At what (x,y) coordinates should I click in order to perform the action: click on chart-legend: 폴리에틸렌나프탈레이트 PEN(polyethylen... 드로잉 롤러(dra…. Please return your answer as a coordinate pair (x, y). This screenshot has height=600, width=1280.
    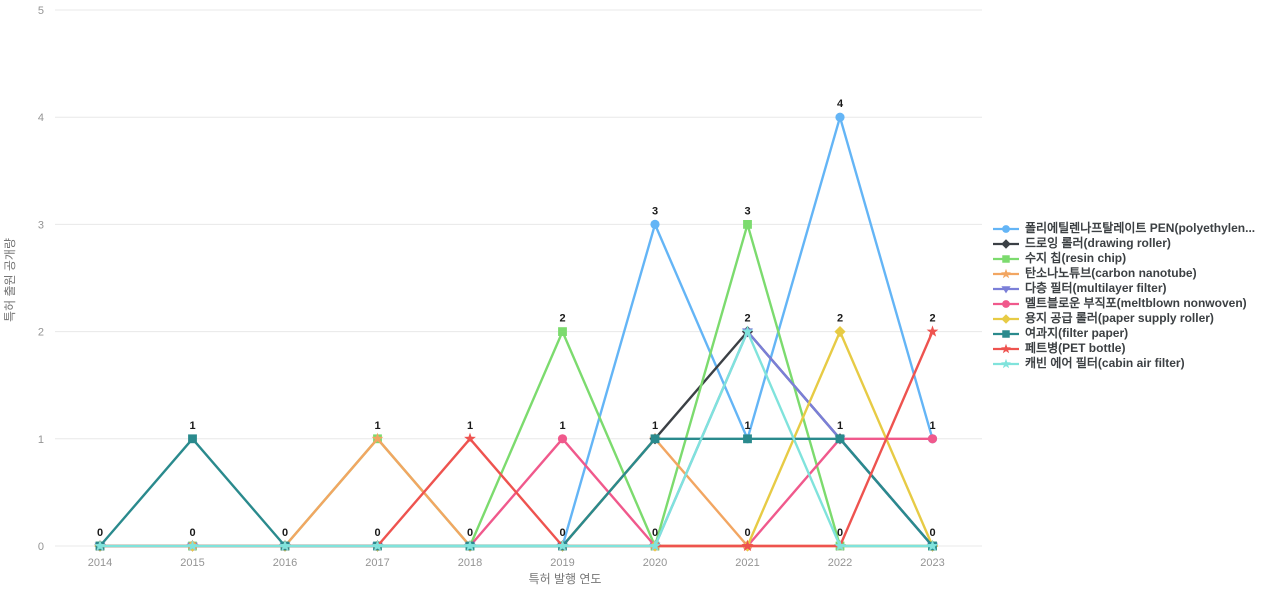
    Looking at the image, I should click on (1124, 296).